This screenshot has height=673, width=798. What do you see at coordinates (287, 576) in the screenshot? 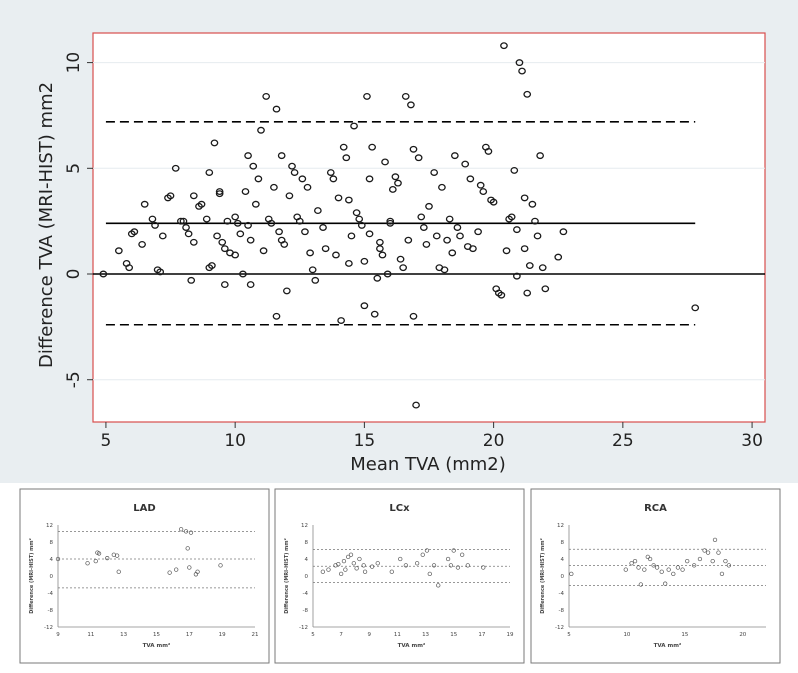
I see `panel-lcx-y-axis-label: Difference (MRI-HIST) mm²` at bounding box center [287, 576].